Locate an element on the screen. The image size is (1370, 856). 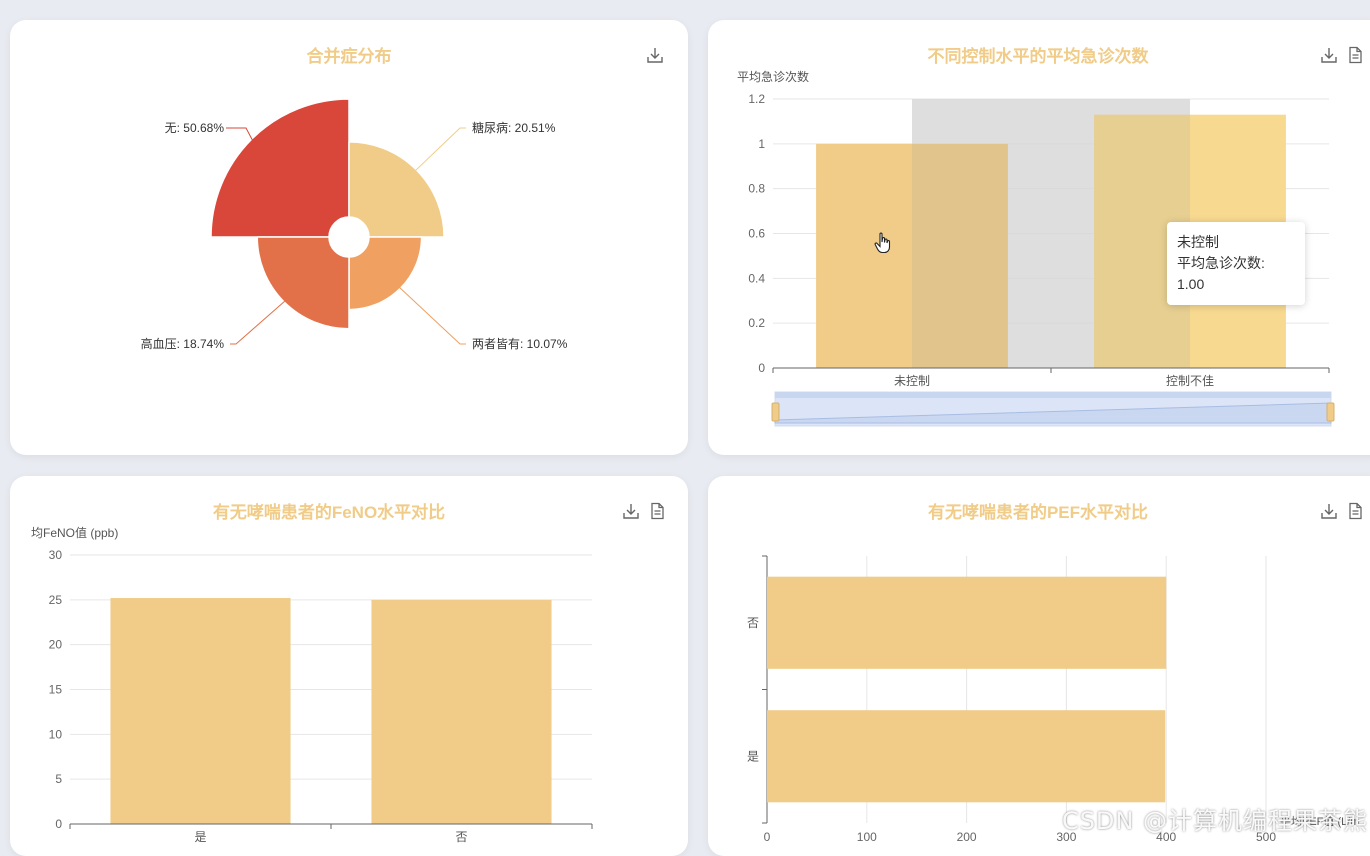
y-tick-label: 20 is located at coordinates (56, 645).